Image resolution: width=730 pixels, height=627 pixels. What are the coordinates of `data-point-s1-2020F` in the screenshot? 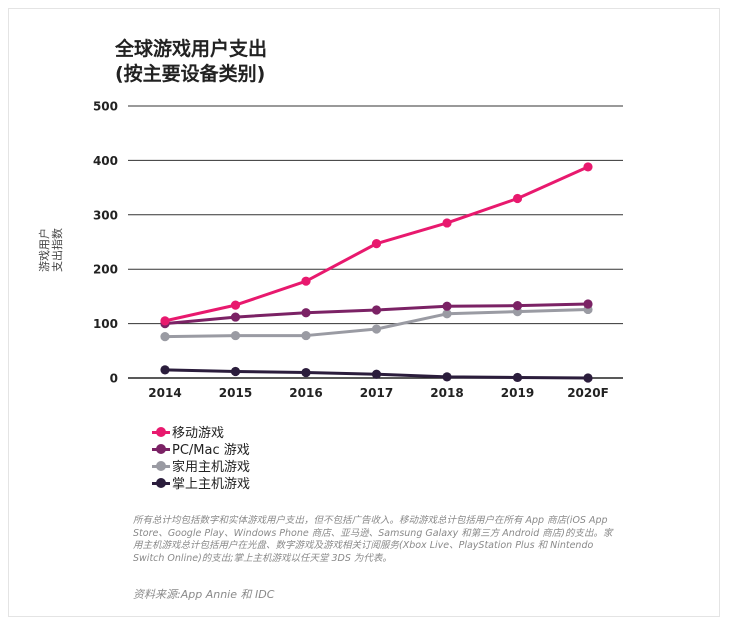 It's located at (588, 304).